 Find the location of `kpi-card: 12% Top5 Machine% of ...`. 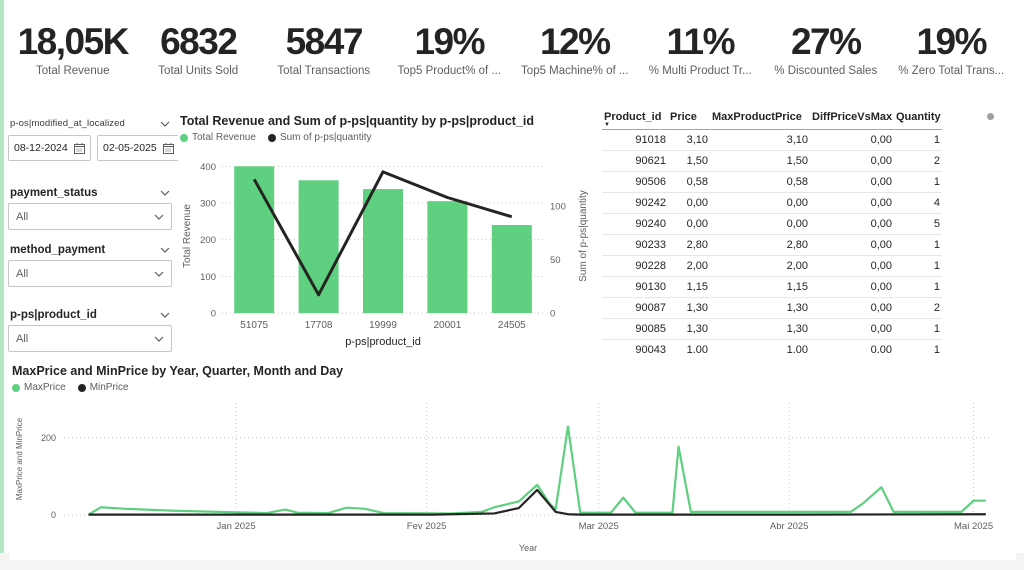

kpi-card: 12% Top5 Machine% of ... is located at coordinates (575, 50).